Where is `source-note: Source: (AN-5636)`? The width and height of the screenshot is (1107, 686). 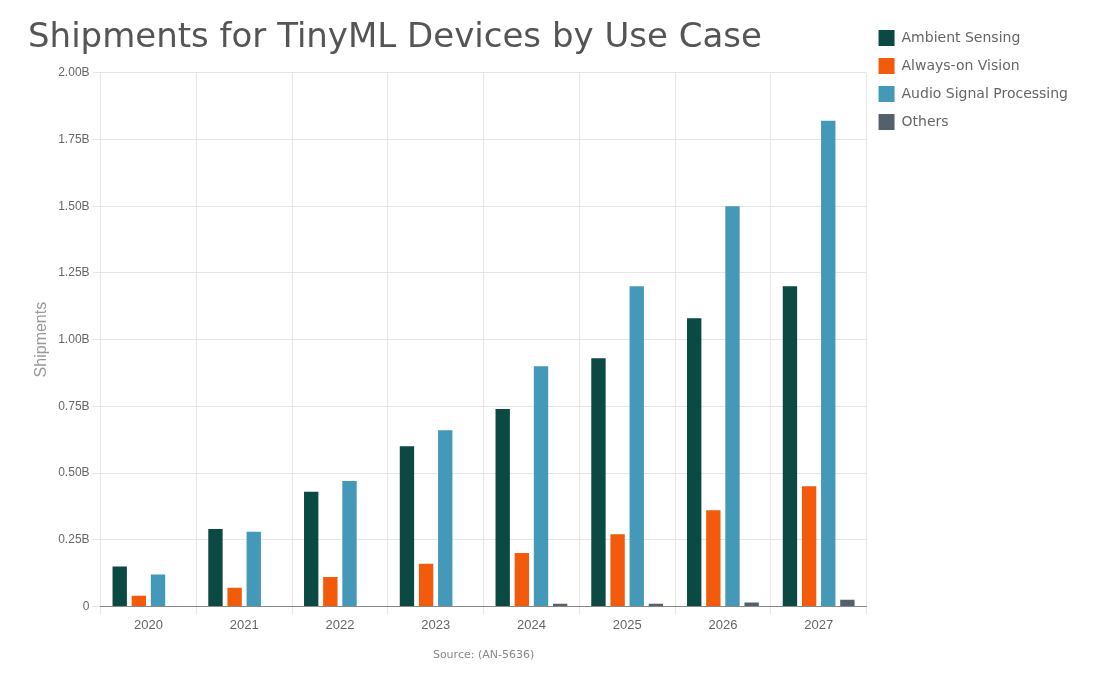 source-note: Source: (AN-5636) is located at coordinates (483, 654).